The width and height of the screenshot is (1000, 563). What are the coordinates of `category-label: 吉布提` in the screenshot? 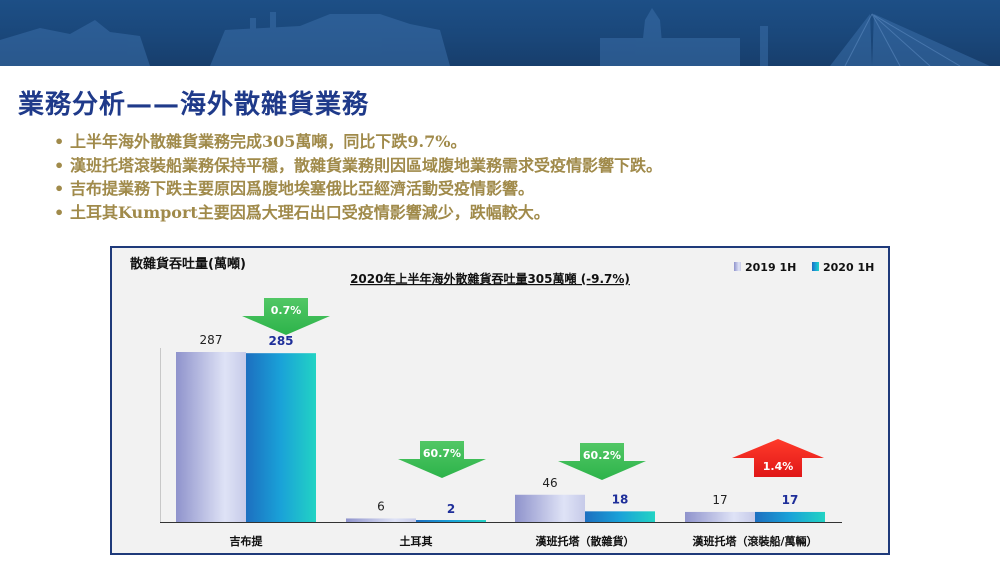 It's located at (247, 541).